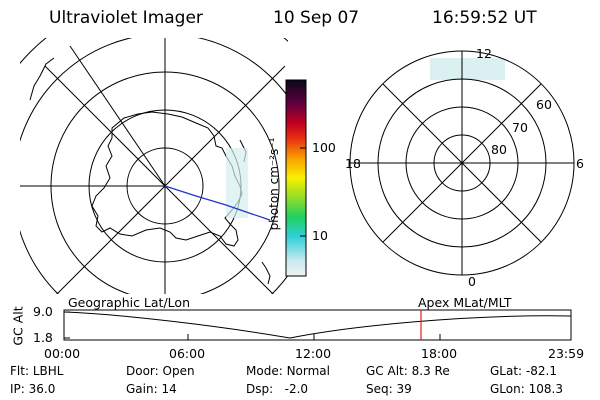 This screenshot has height=400, width=600. I want to click on x-tick-label: 18:00, so click(439, 353).